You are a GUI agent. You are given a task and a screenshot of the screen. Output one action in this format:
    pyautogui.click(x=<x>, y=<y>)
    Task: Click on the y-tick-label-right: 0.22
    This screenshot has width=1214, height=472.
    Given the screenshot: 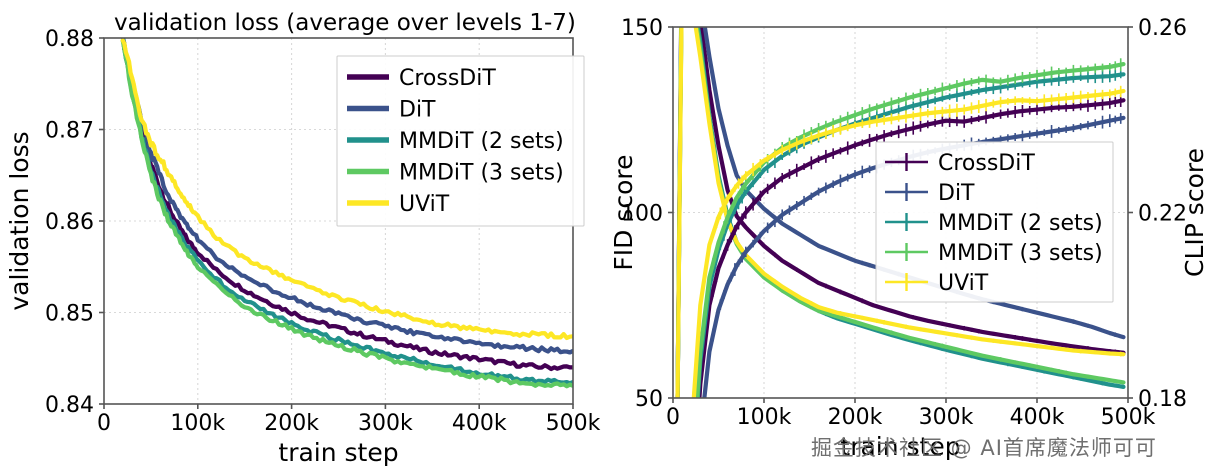 What is the action you would take?
    pyautogui.click(x=1162, y=214)
    